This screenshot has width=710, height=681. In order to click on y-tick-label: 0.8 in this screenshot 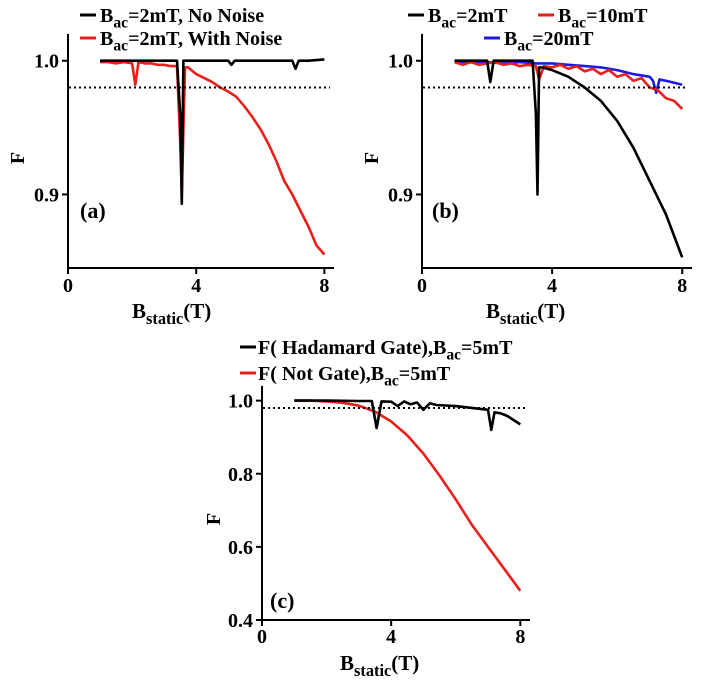, I will do `click(240, 475)`.